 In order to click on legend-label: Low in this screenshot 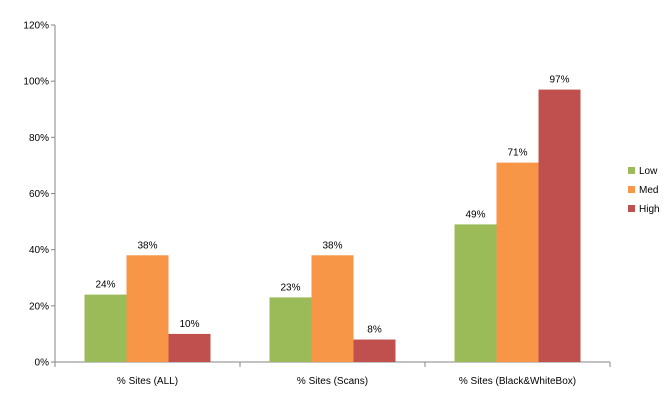, I will do `click(648, 171)`.